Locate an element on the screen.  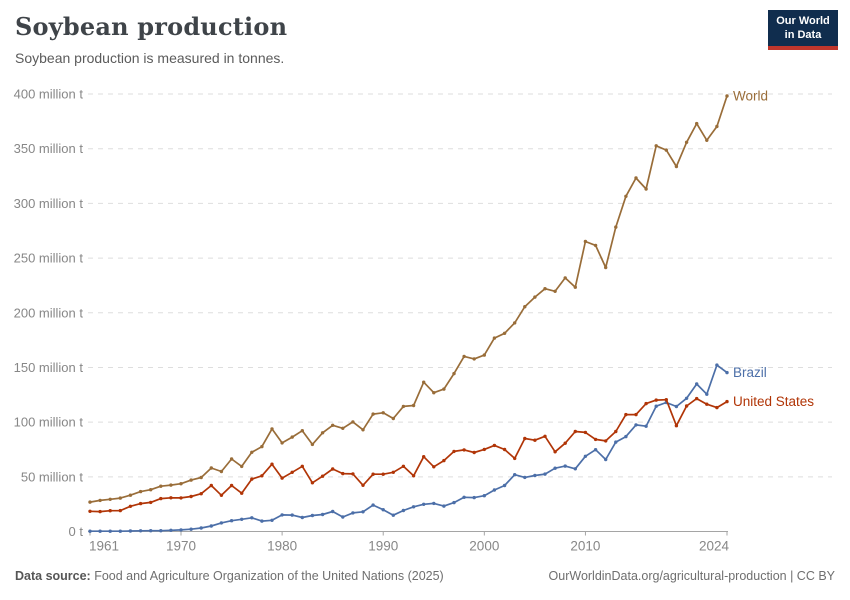
owid-logo: Our World in Data is located at coordinates (803, 30).